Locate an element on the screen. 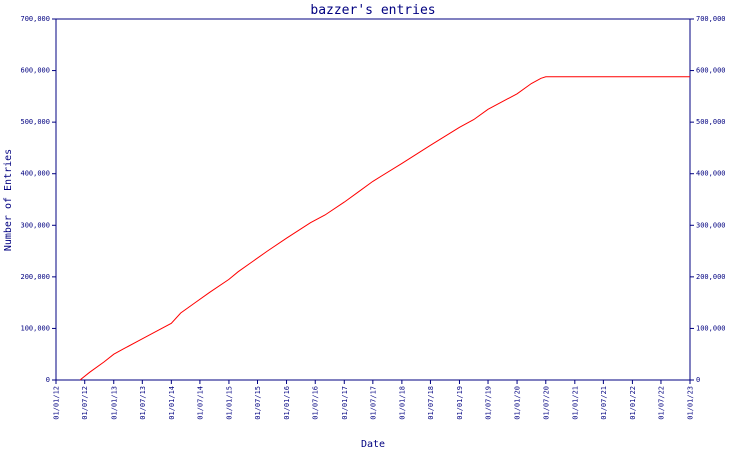  x-tick-label: 01/07/16 is located at coordinates (316, 403).